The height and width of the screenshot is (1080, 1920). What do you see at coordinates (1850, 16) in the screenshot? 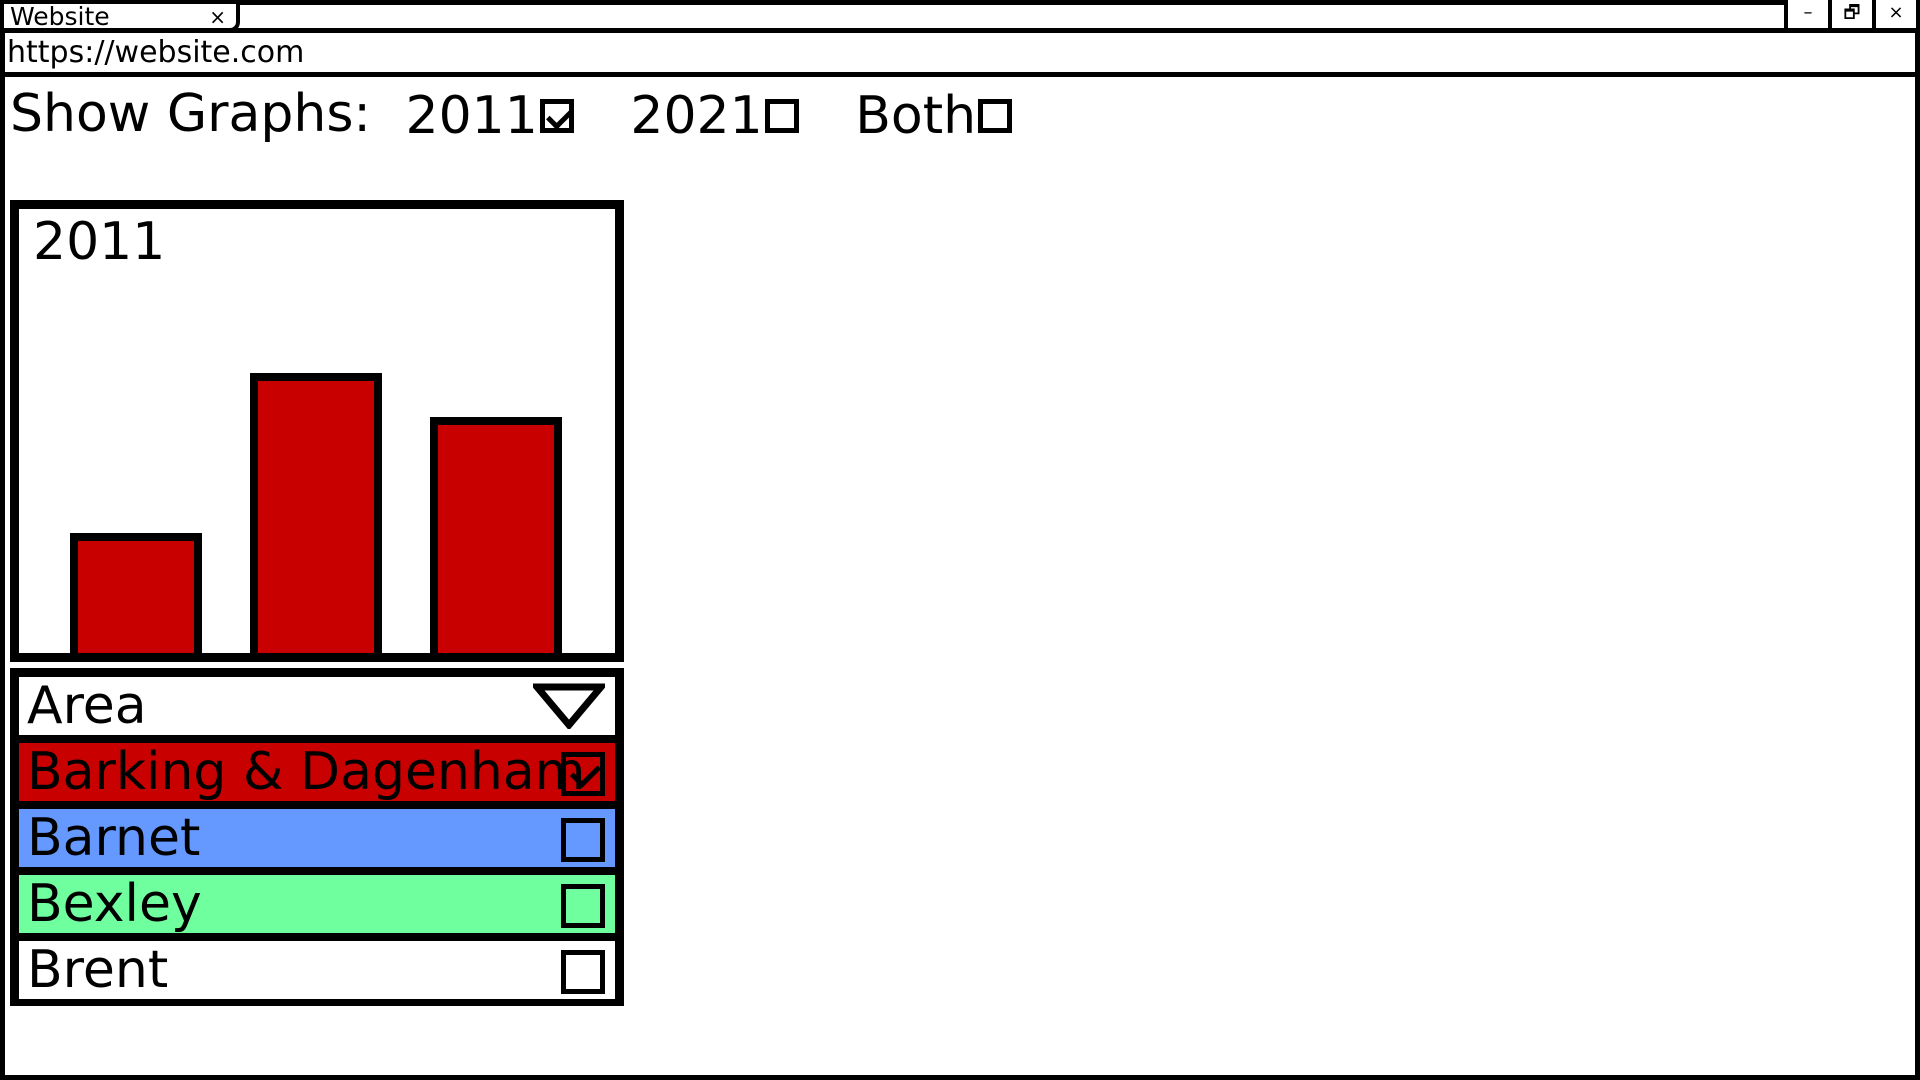
I see `restore-button: 🗗` at bounding box center [1850, 16].